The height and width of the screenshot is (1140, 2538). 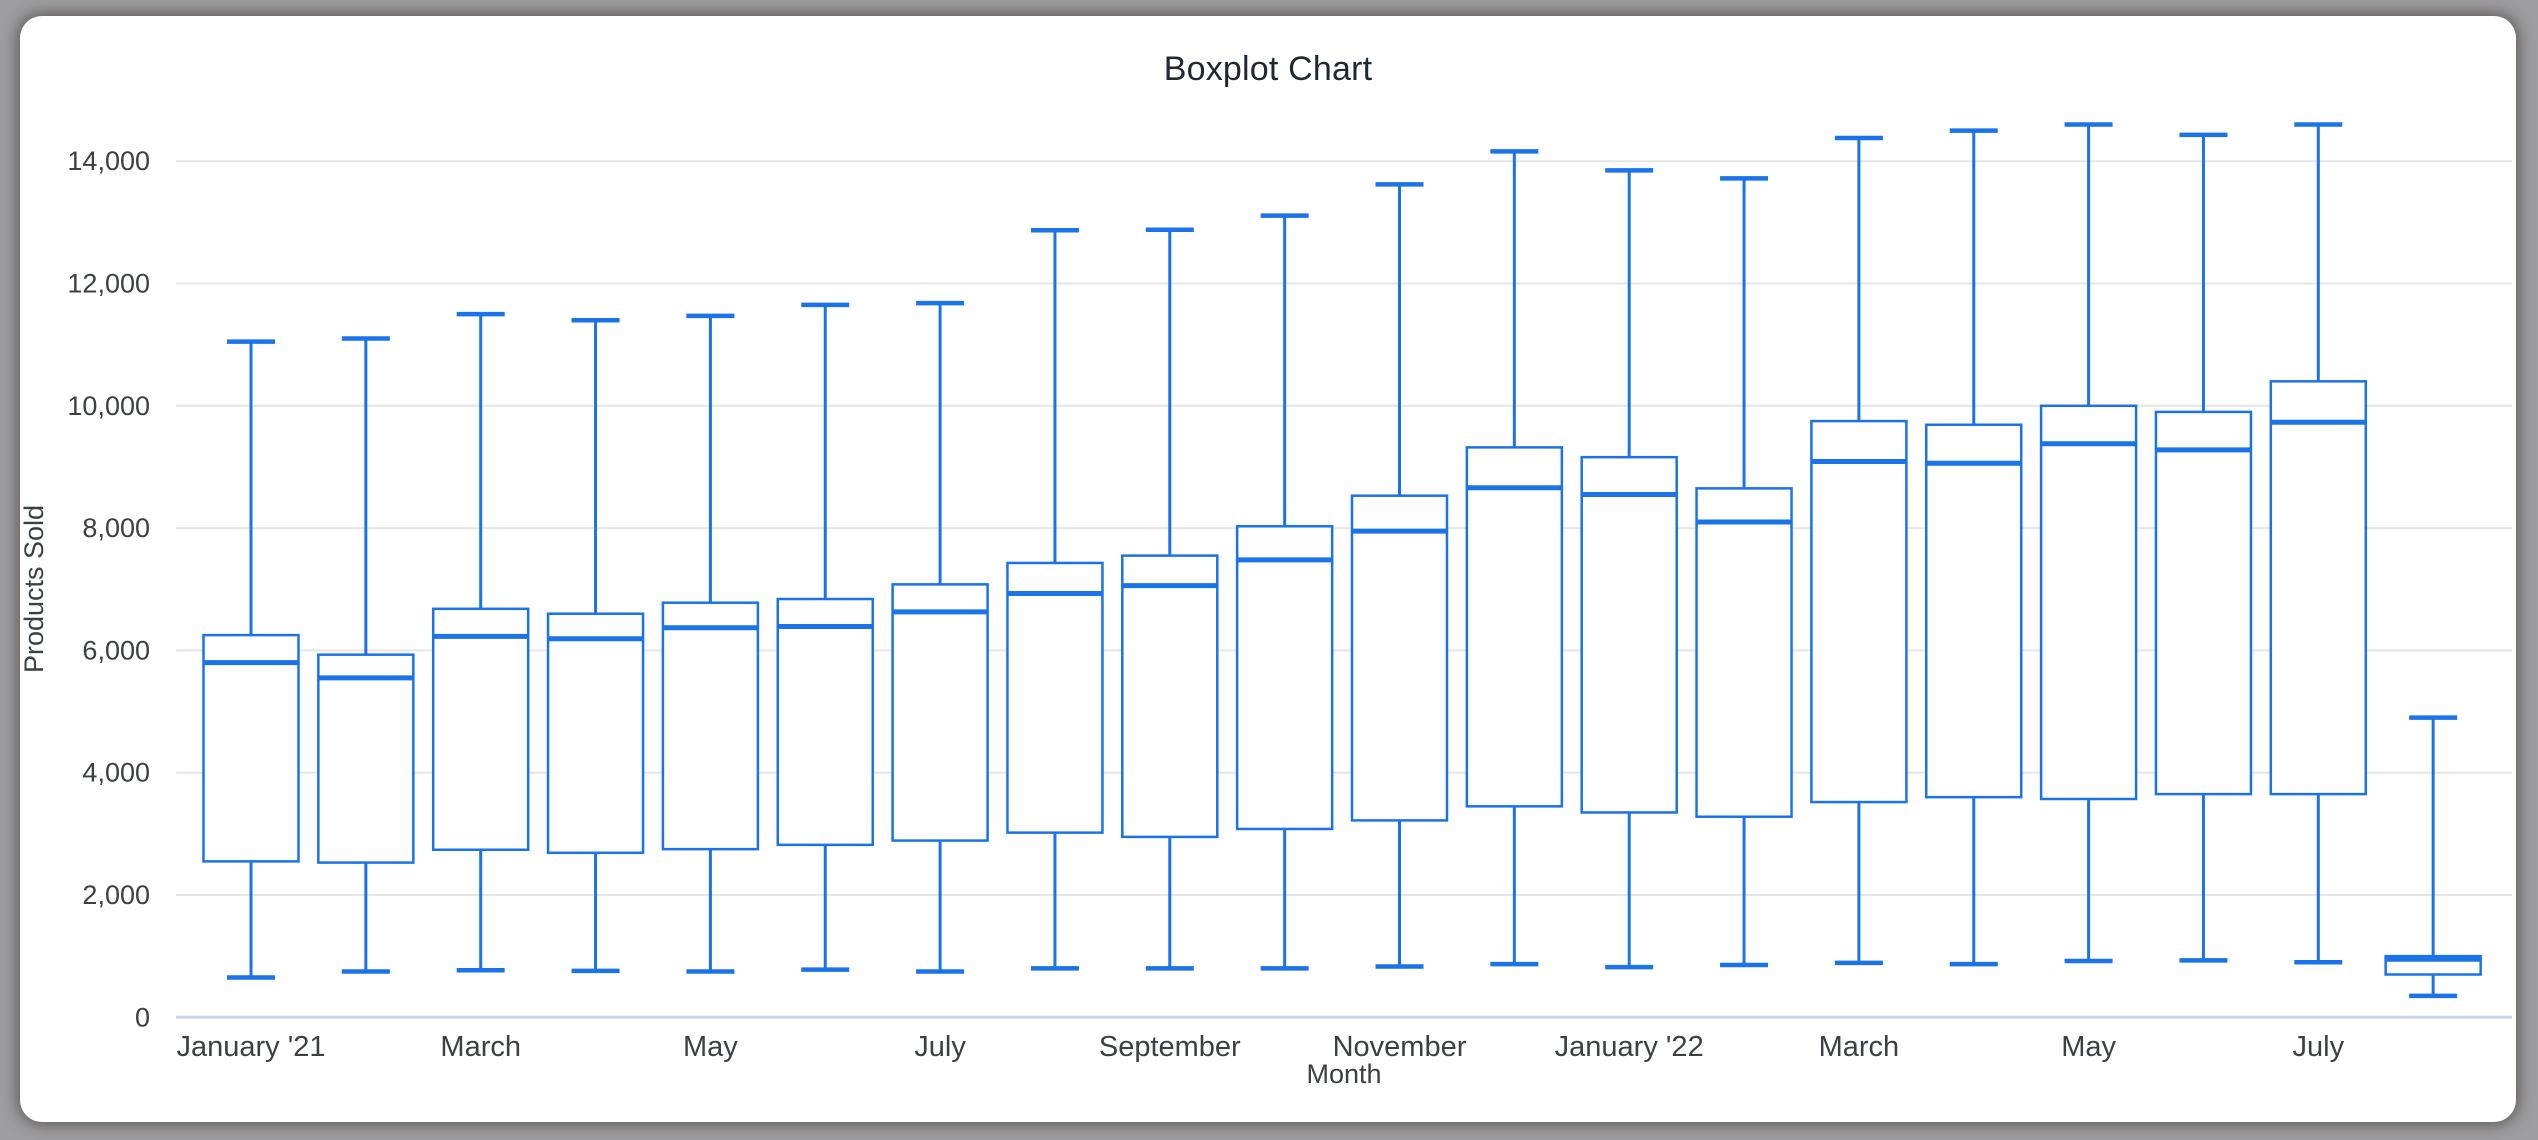 I want to click on x-tick-label: January '21, so click(x=250, y=1047).